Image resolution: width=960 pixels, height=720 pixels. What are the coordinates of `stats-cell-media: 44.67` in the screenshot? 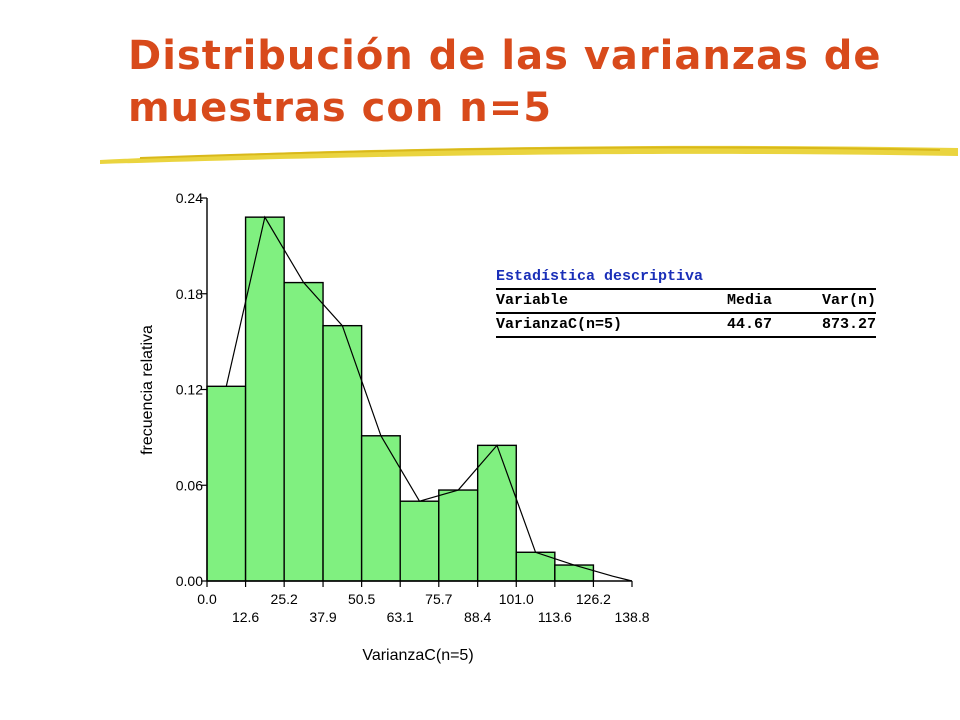 It's located at (749, 324).